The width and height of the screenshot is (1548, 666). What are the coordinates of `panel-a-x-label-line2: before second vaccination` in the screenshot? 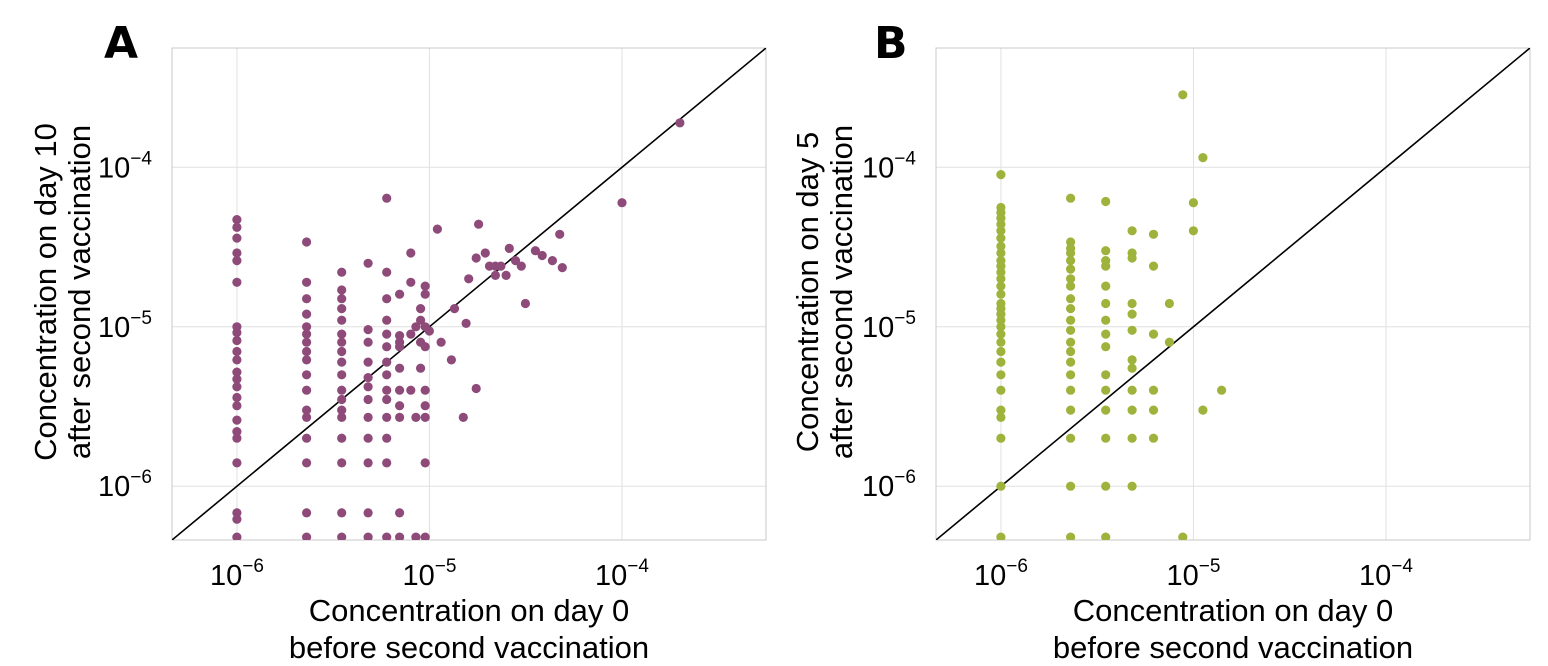 It's located at (469, 647).